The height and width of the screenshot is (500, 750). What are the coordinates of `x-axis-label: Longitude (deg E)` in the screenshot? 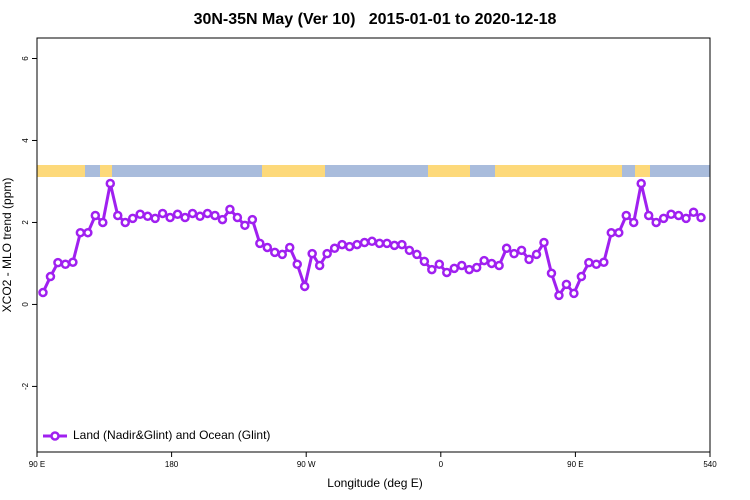 It's located at (374, 483).